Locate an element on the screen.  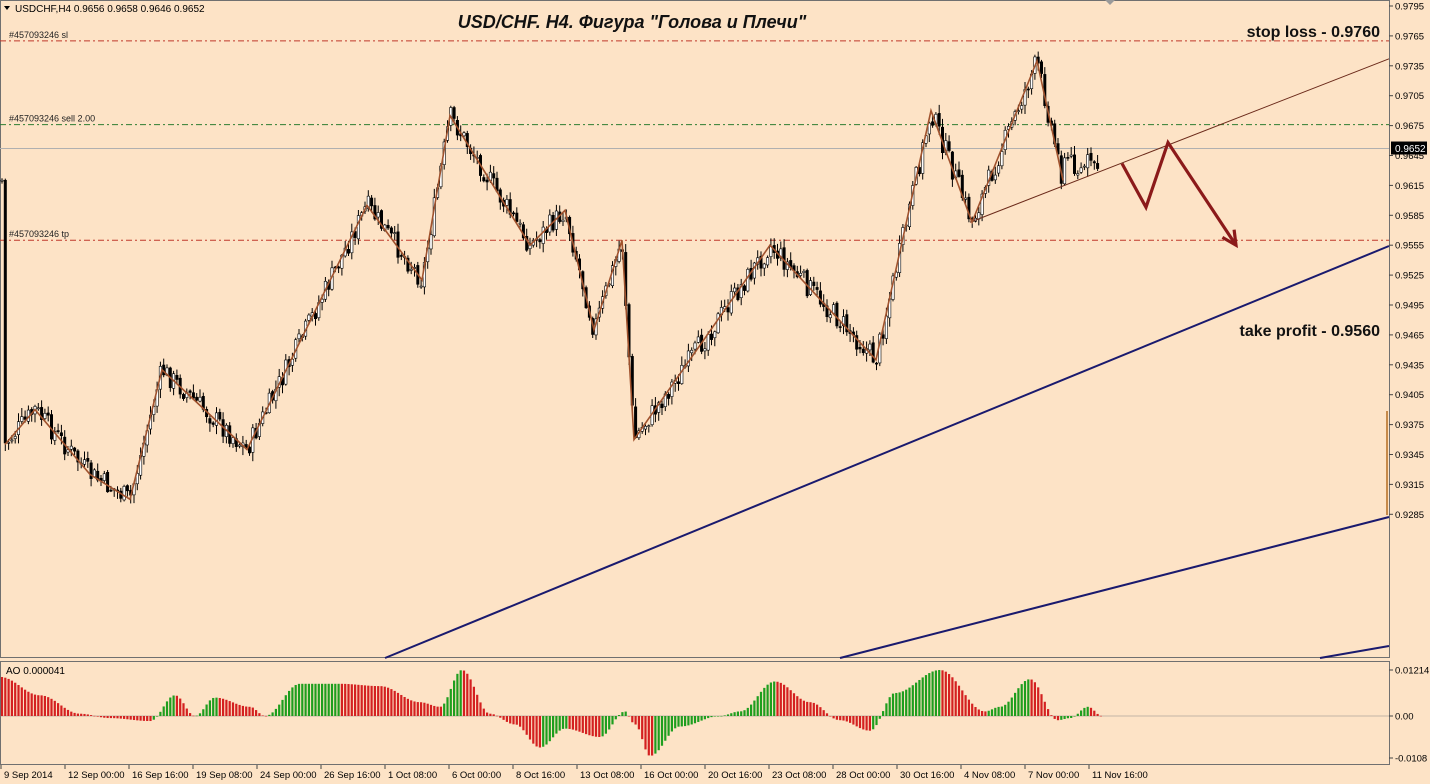
price-tick-label: 0.9285 is located at coordinates (1409, 515).